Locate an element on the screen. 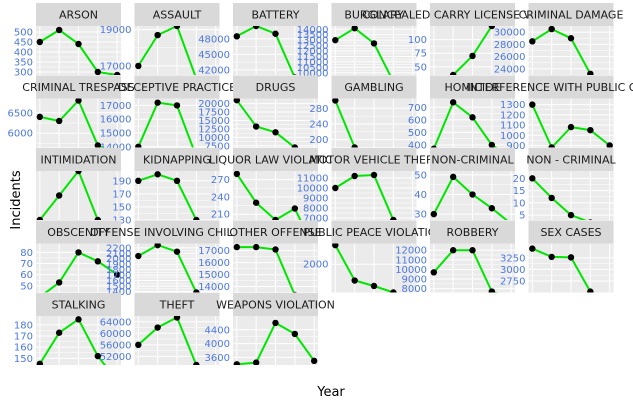 This screenshot has width=633, height=400. y-tick-label: 12000 is located at coordinates (313, 52).